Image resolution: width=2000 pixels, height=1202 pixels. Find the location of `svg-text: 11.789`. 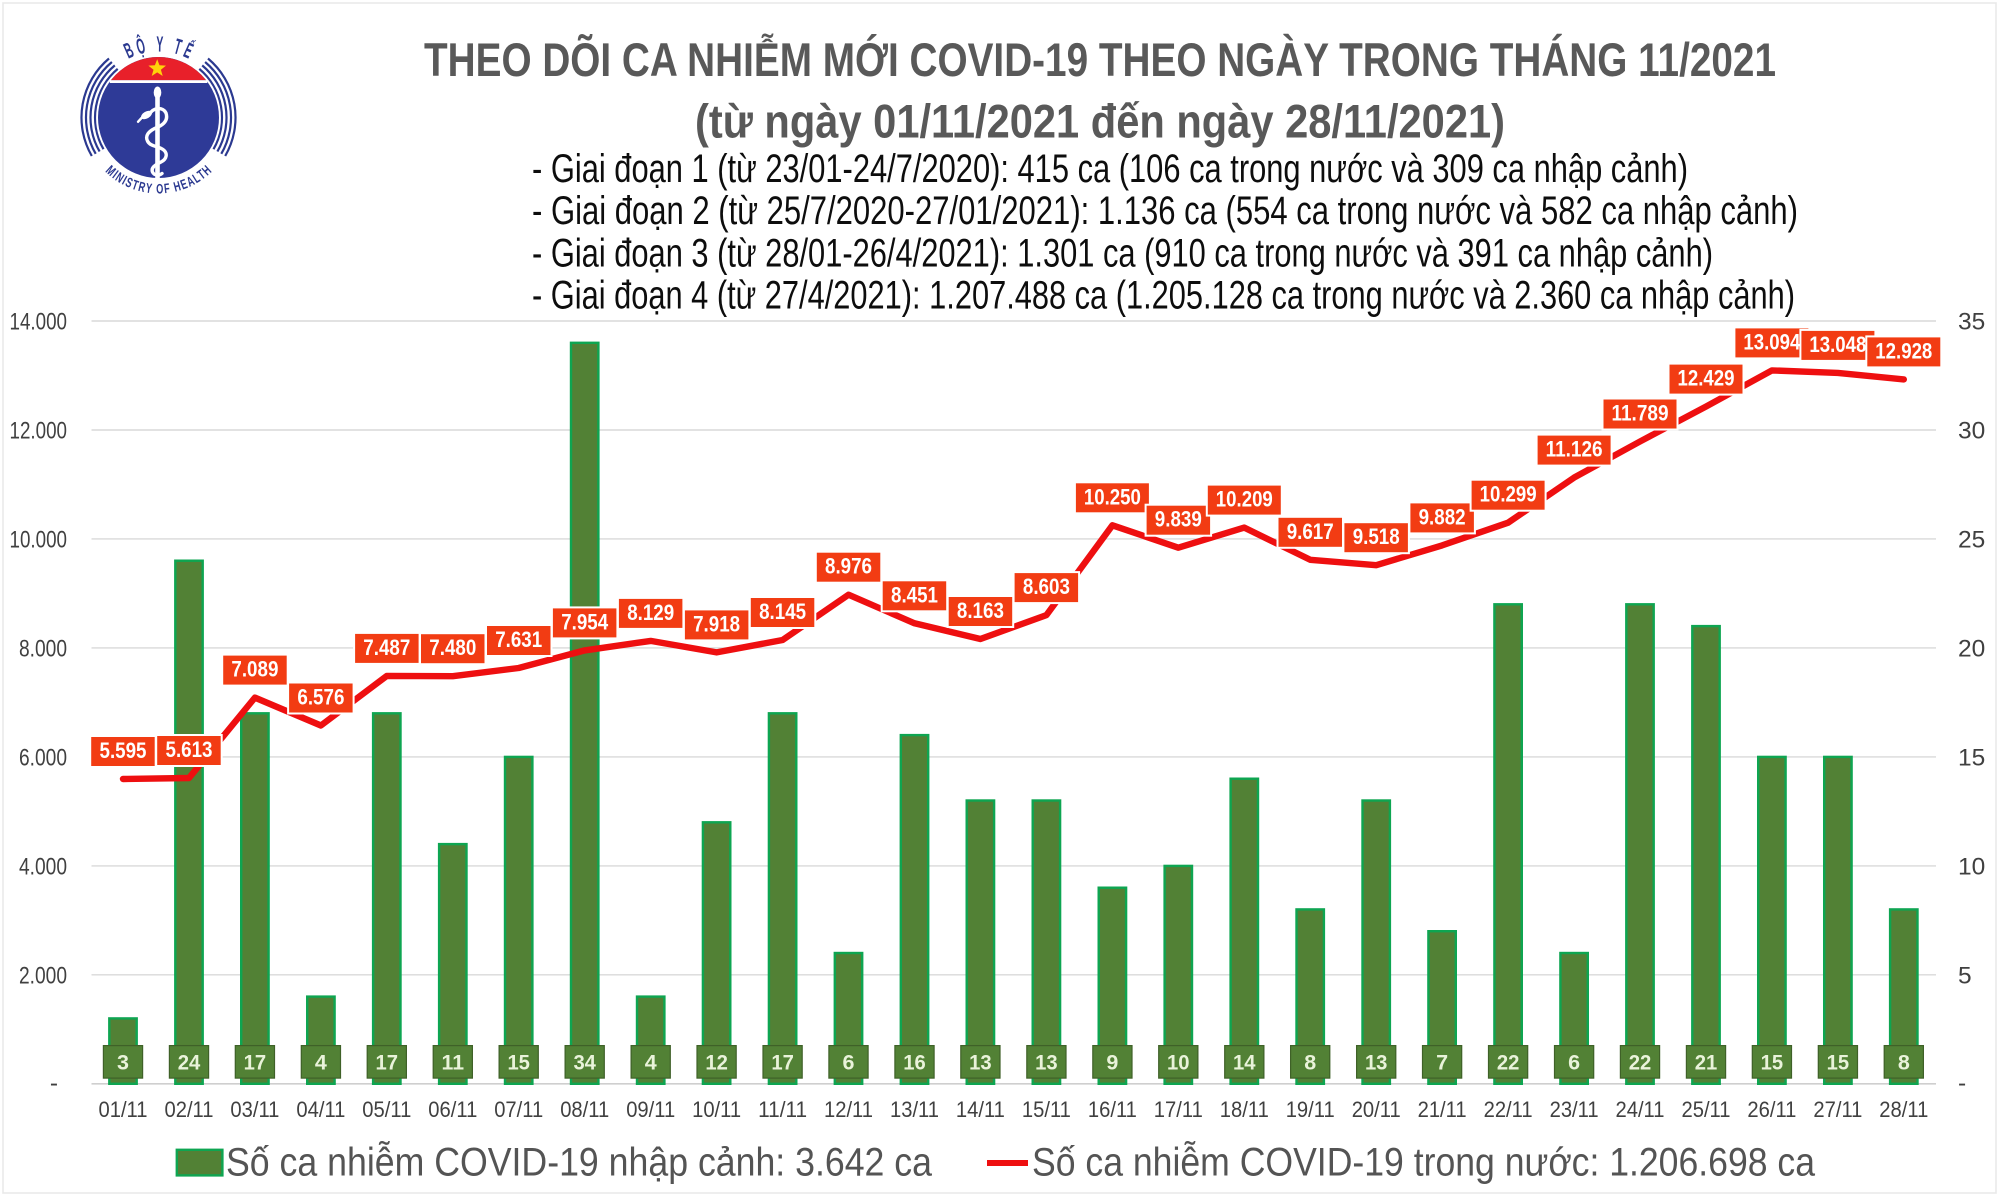

svg-text: 11.789 is located at coordinates (1640, 413).